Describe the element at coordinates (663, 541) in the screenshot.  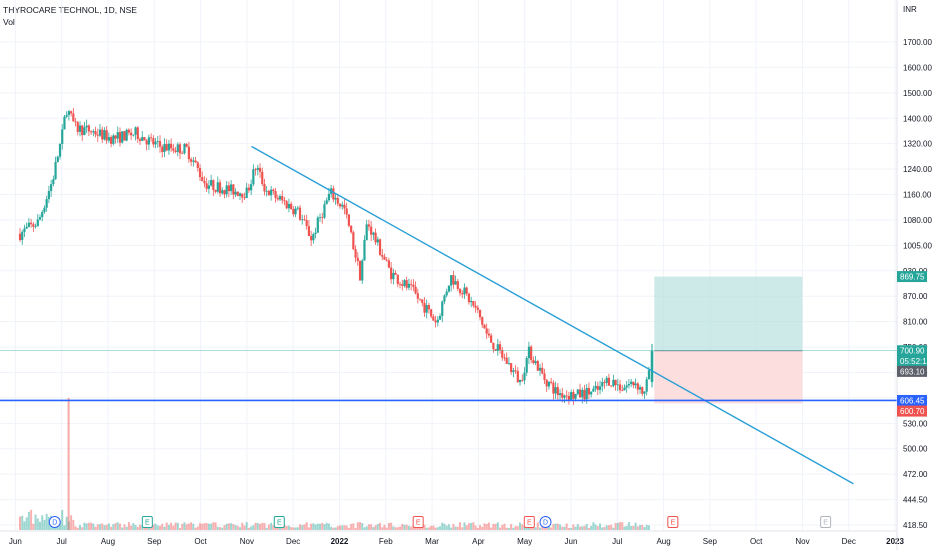
I see `x-tick-label: Aug` at that location.